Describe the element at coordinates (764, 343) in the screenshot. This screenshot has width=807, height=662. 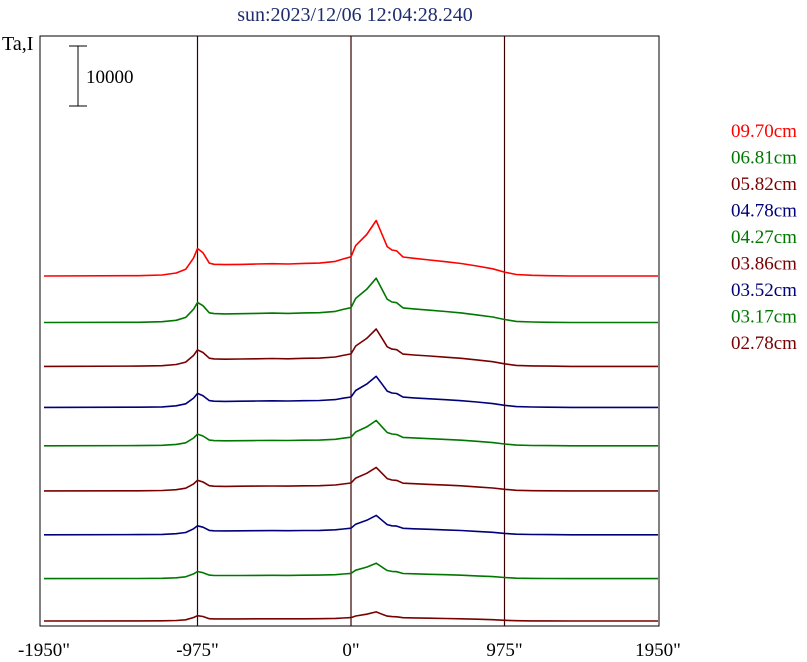
I see `legend-entry: 02.78cm` at that location.